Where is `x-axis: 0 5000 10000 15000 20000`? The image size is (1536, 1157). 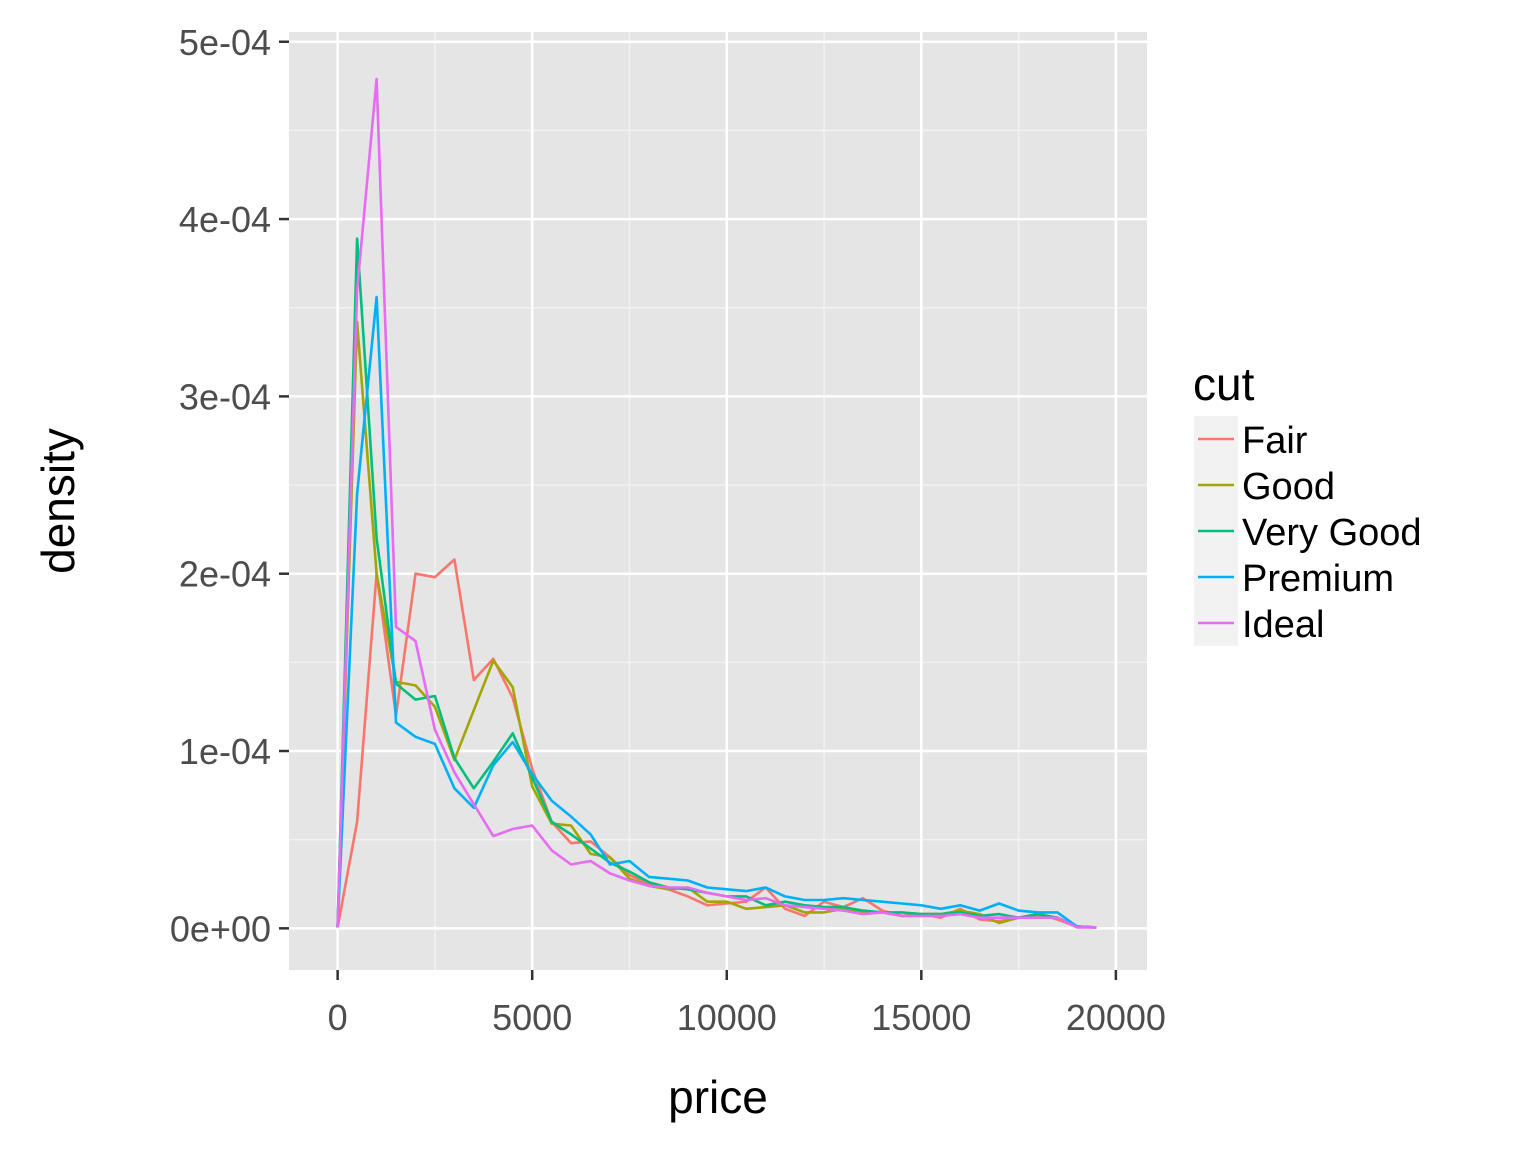
x-axis: 0 5000 10000 15000 20000 is located at coordinates (747, 1004).